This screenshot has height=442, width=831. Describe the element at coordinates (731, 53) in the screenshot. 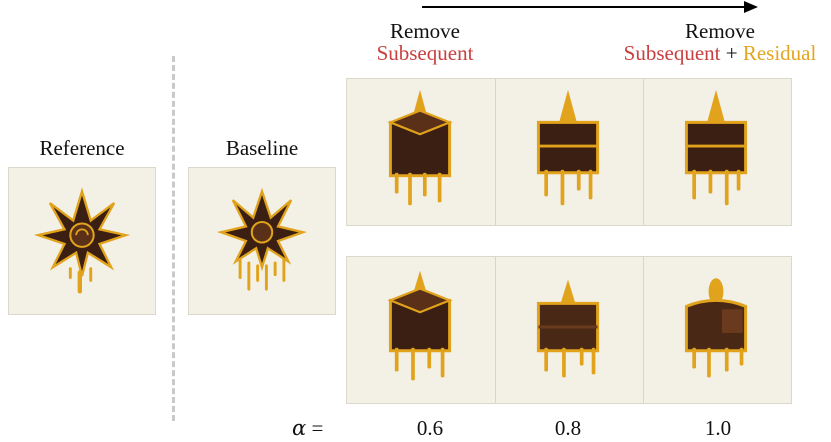

I see `plus-label: +` at that location.